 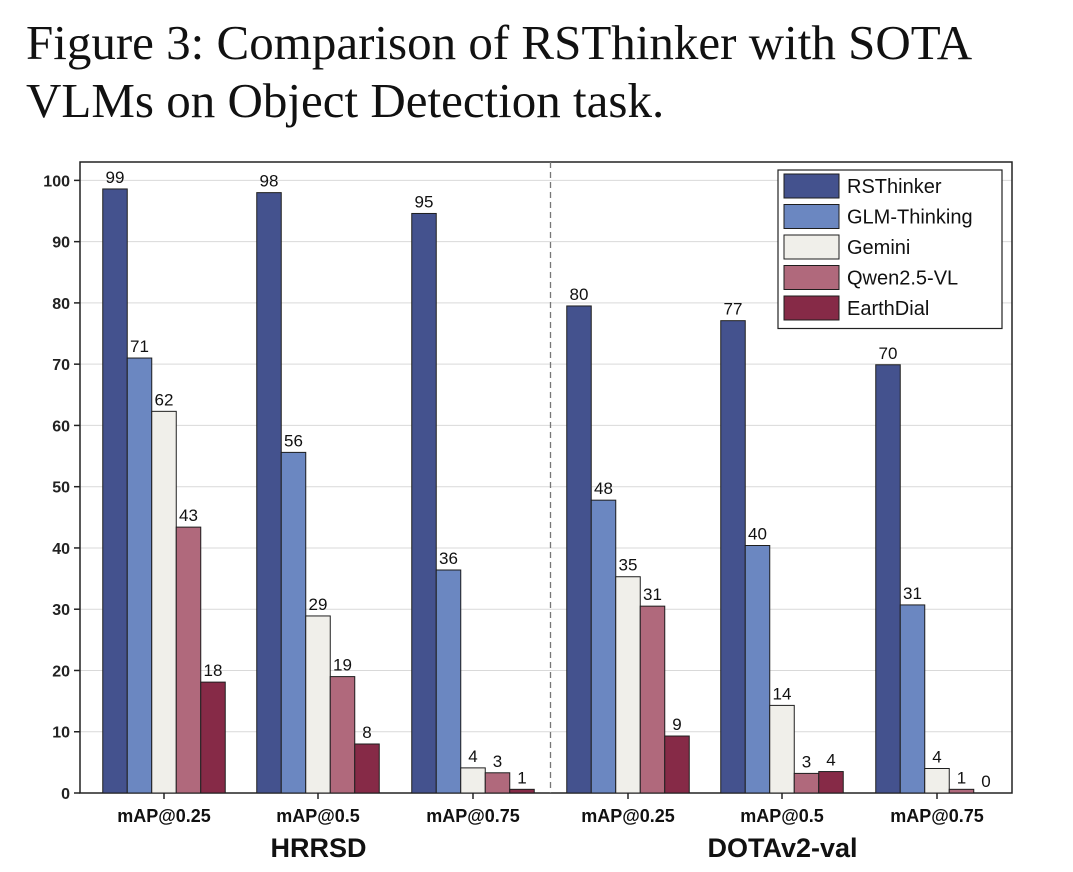 I want to click on legend-label: EarthDial, so click(x=888, y=309).